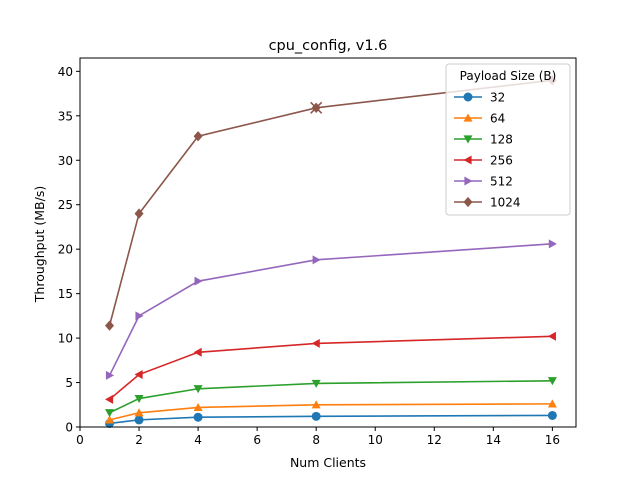 Image resolution: width=640 pixels, height=480 pixels. What do you see at coordinates (65, 116) in the screenshot?
I see `y-tick-label: 35` at bounding box center [65, 116].